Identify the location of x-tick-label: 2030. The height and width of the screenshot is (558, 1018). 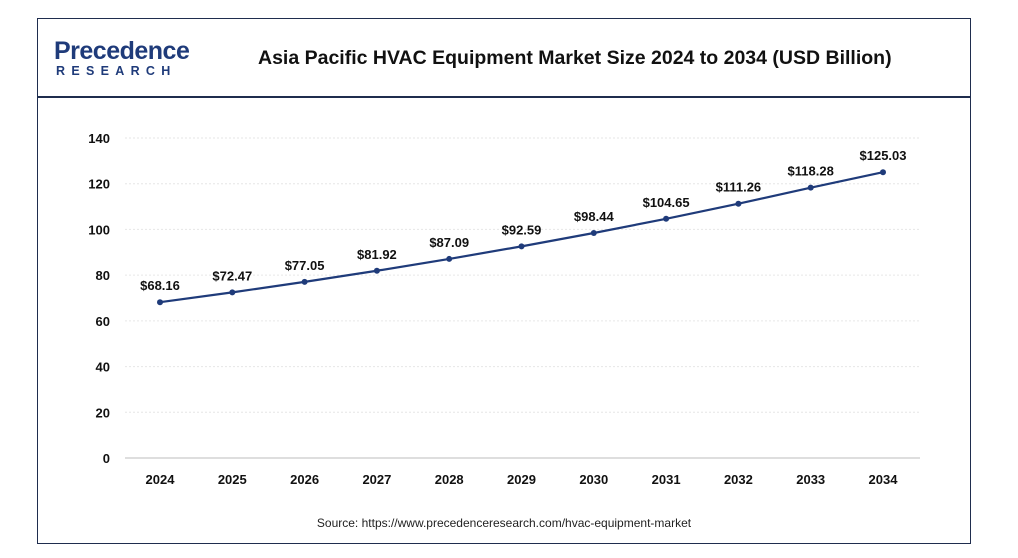
(593, 479).